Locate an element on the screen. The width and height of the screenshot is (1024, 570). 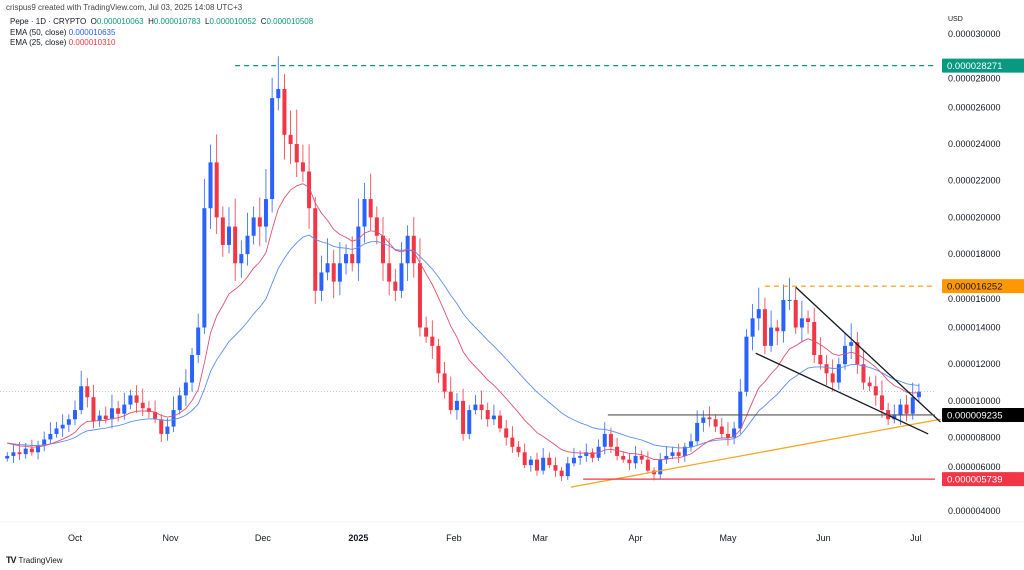
tradingview-footer: TV TradingView is located at coordinates (34, 560).